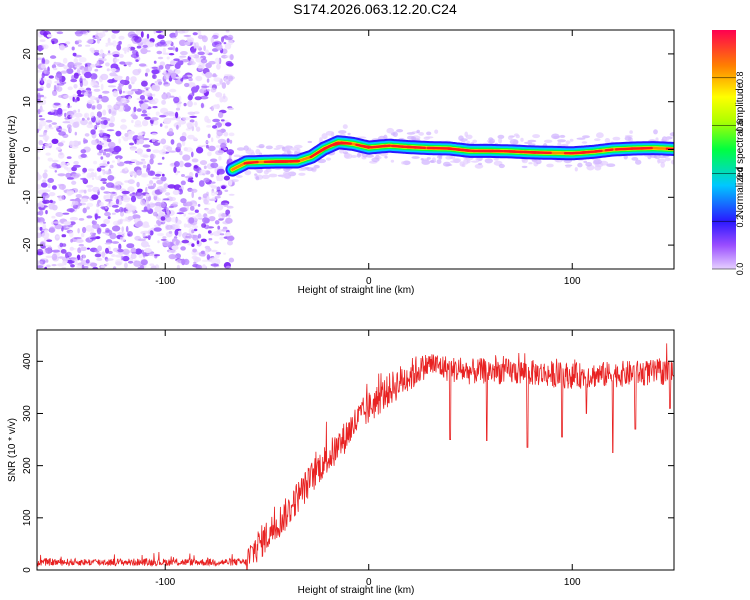  What do you see at coordinates (27, 102) in the screenshot?
I see `y-tick-label: 10` at bounding box center [27, 102].